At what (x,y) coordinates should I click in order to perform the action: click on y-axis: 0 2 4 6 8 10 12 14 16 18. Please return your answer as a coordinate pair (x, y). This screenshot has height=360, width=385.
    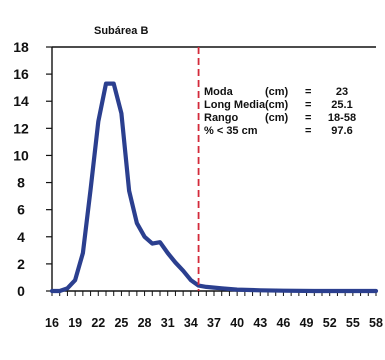
    Looking at the image, I should click on (32, 169).